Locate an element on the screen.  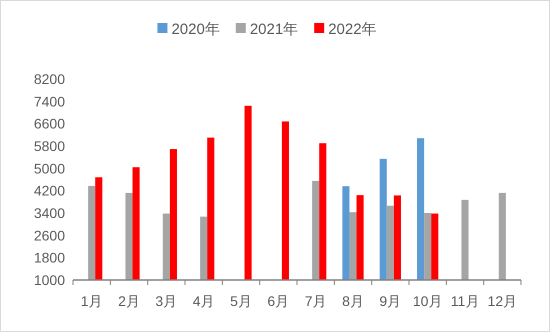
x-tick-label: 8月 is located at coordinates (353, 301).